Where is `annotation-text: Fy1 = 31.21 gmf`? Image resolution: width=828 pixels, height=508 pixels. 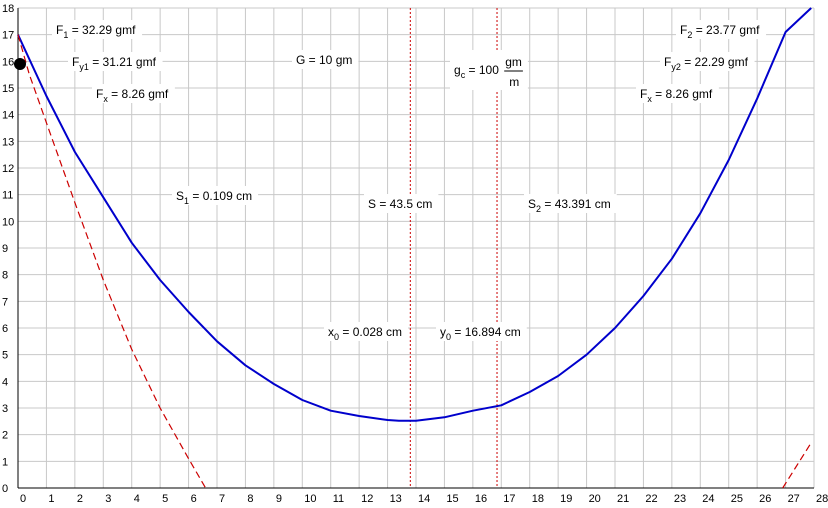 annotation-text: Fy1 = 31.21 gmf is located at coordinates (114, 63).